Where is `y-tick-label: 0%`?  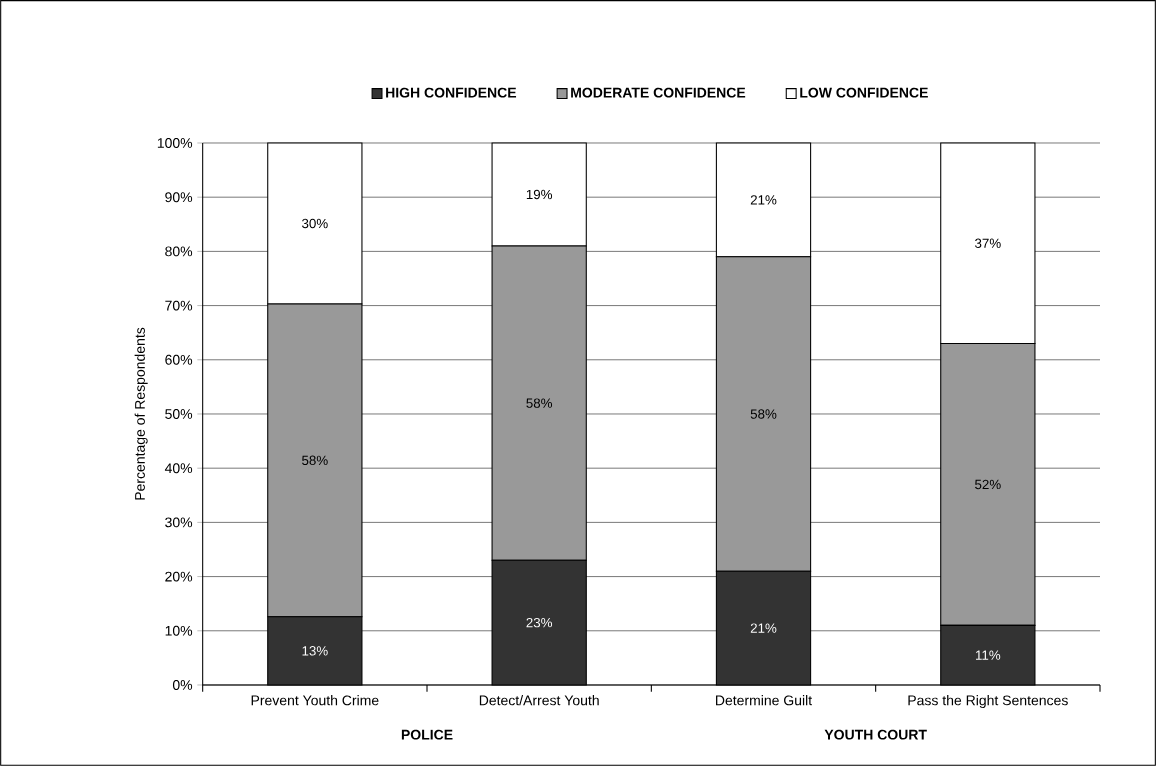
y-tick-label: 0% is located at coordinates (182, 685).